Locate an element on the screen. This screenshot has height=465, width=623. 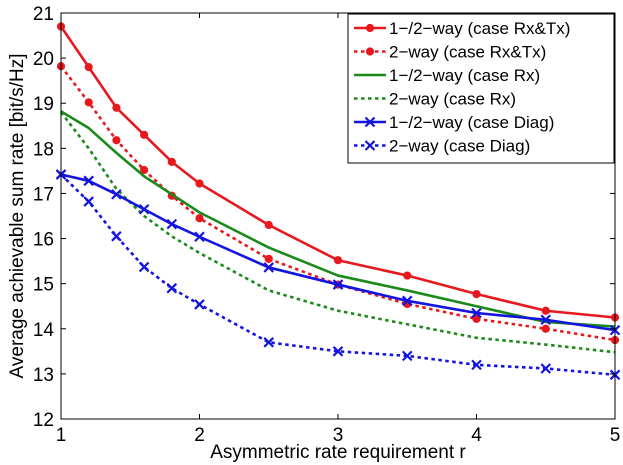
legend-box is located at coordinates (481, 88).